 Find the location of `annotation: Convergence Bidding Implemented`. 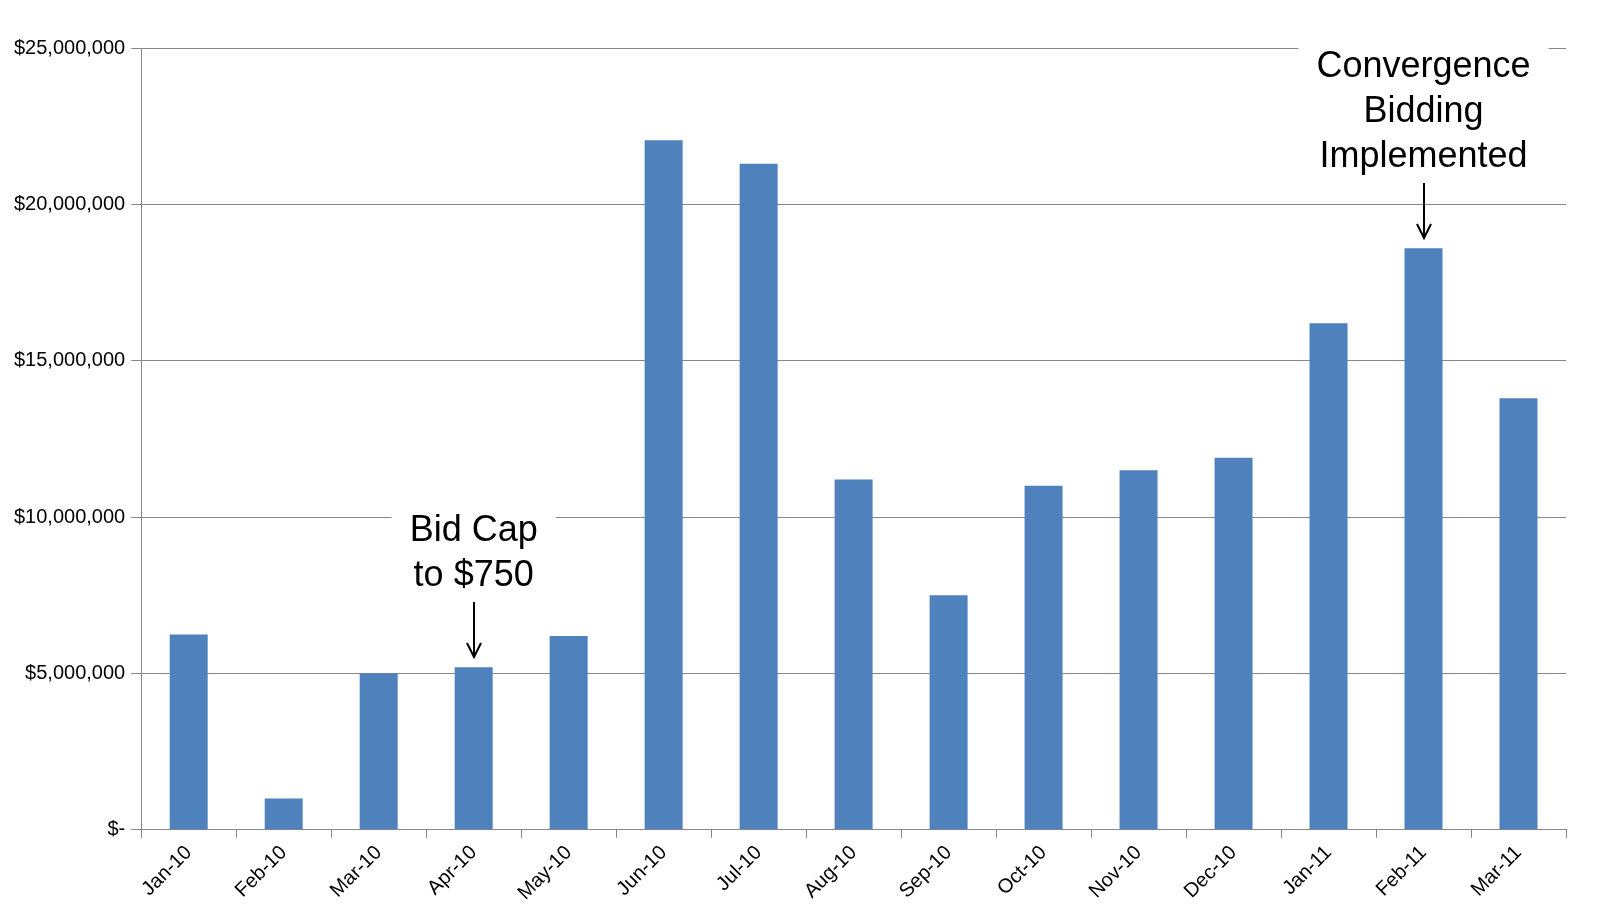

annotation: Convergence Bidding Implemented is located at coordinates (1423, 110).